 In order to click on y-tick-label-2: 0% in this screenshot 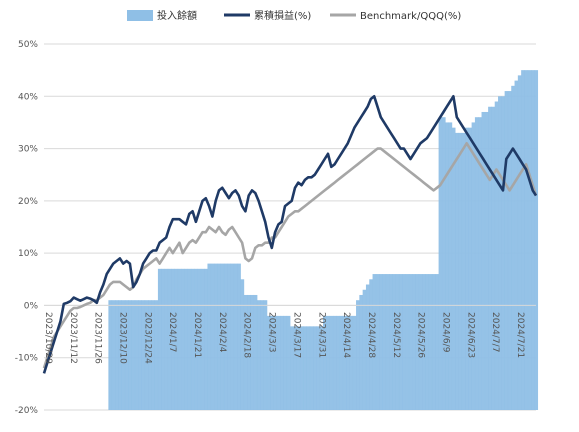, I will do `click(31, 306)`.